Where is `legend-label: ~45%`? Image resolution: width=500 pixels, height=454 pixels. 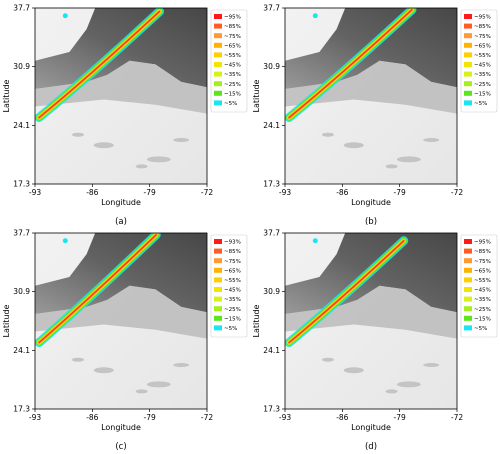 legend-label: ~45% is located at coordinates (232, 66).